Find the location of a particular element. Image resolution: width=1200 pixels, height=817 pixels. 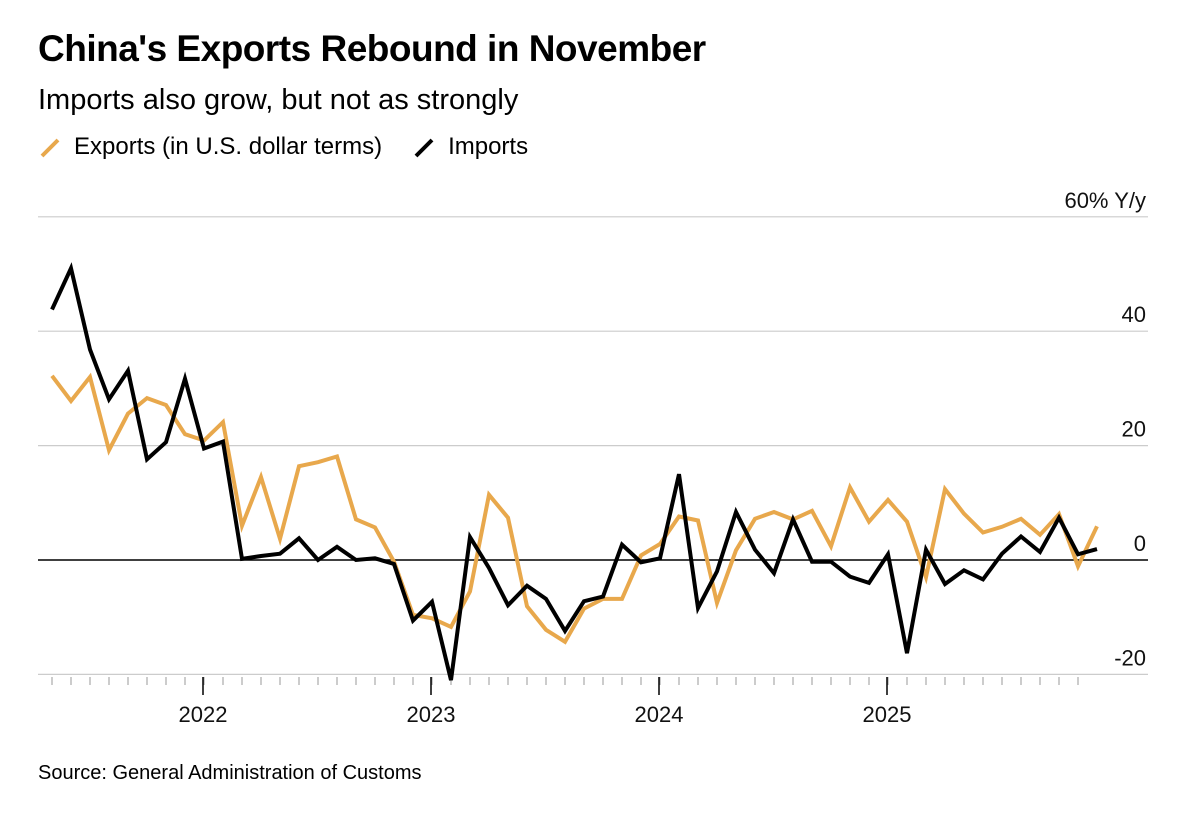

y-tick-label: 0 is located at coordinates (1140, 543).